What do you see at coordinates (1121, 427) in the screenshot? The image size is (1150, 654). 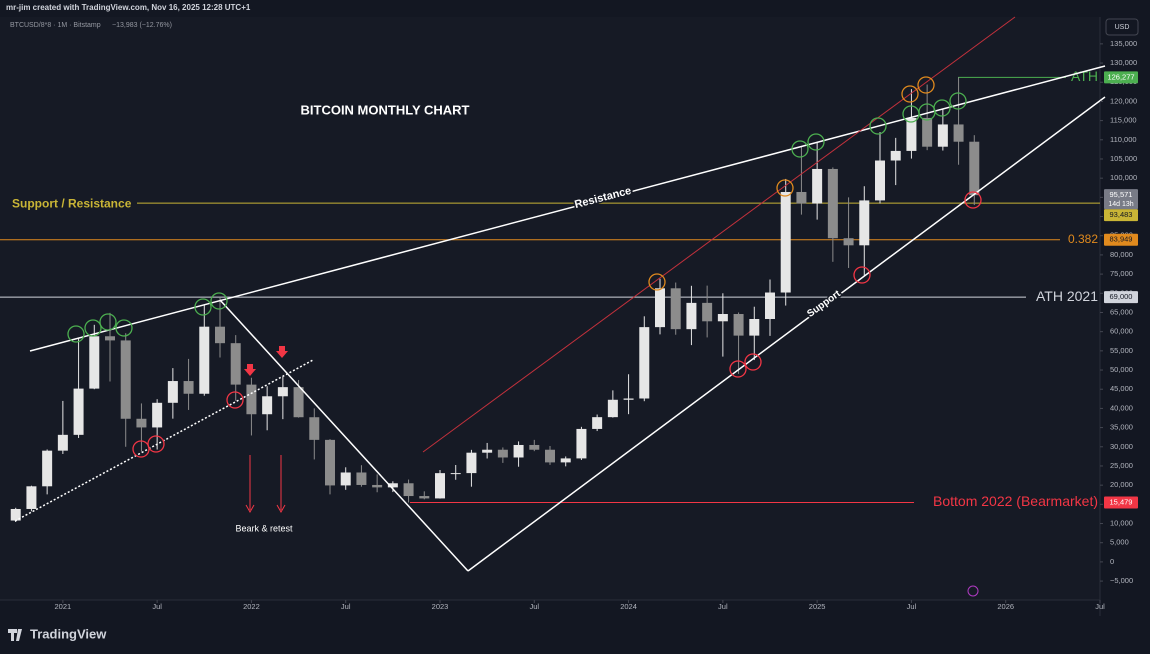 I see `y-tick-label: 35,000` at bounding box center [1121, 427].